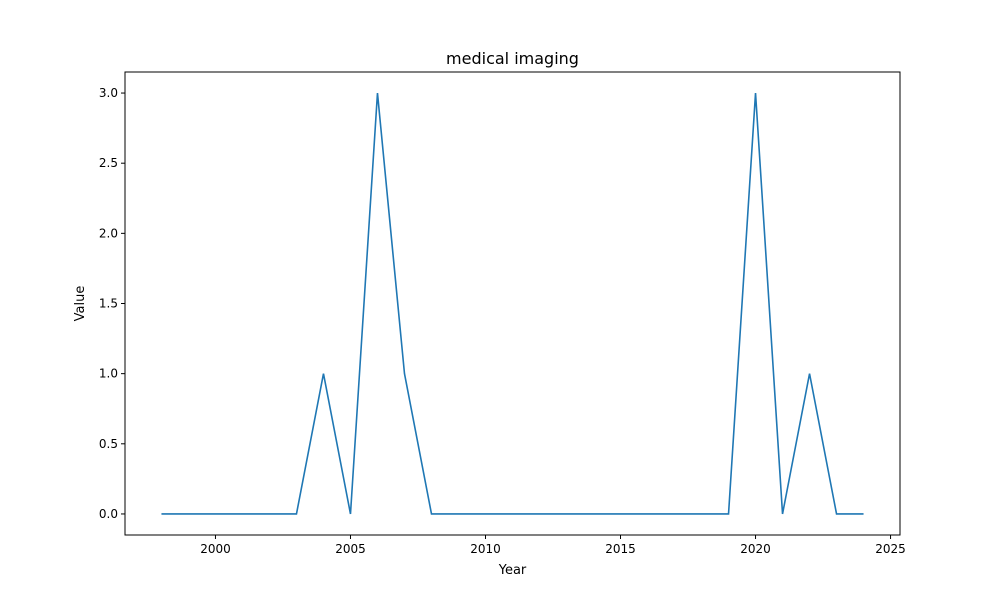 The height and width of the screenshot is (600, 1000). I want to click on y-tick-label: 0.0, so click(108, 514).